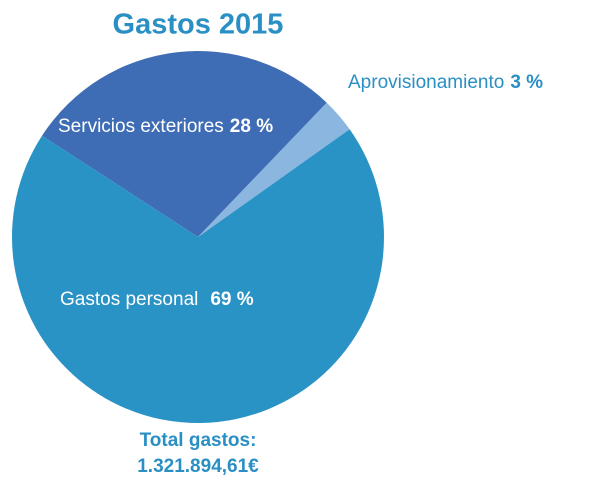 The image size is (598, 479). I want to click on slice-label: Aprovisionamiento 3 %, so click(445, 82).